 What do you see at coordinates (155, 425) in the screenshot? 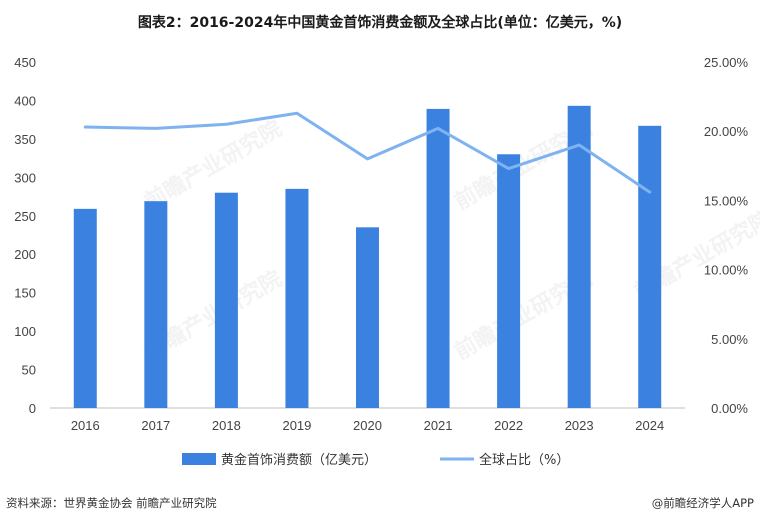
I see `x-tick-label: 2017` at bounding box center [155, 425].